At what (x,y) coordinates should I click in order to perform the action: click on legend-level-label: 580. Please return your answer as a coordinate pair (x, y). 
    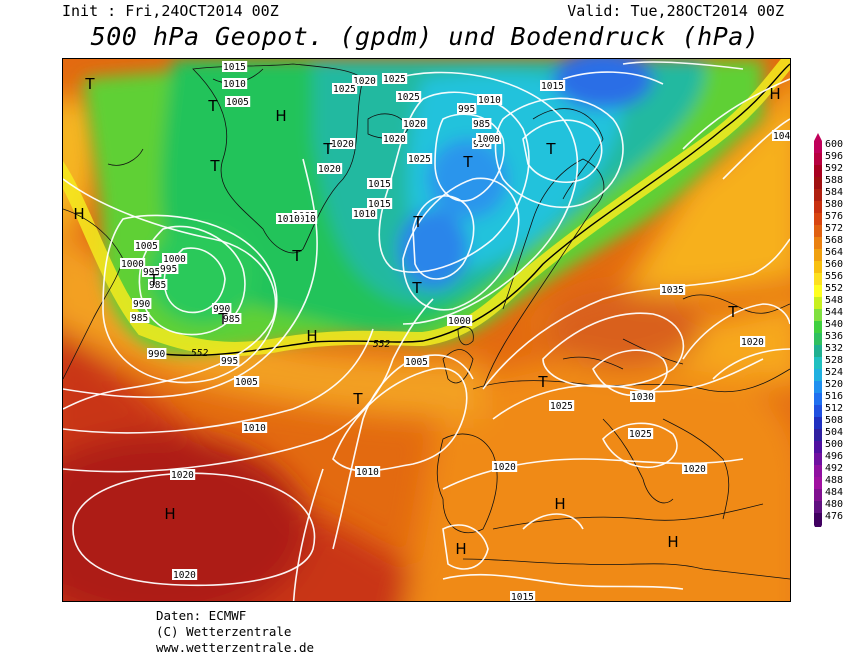
    Looking at the image, I should click on (834, 204).